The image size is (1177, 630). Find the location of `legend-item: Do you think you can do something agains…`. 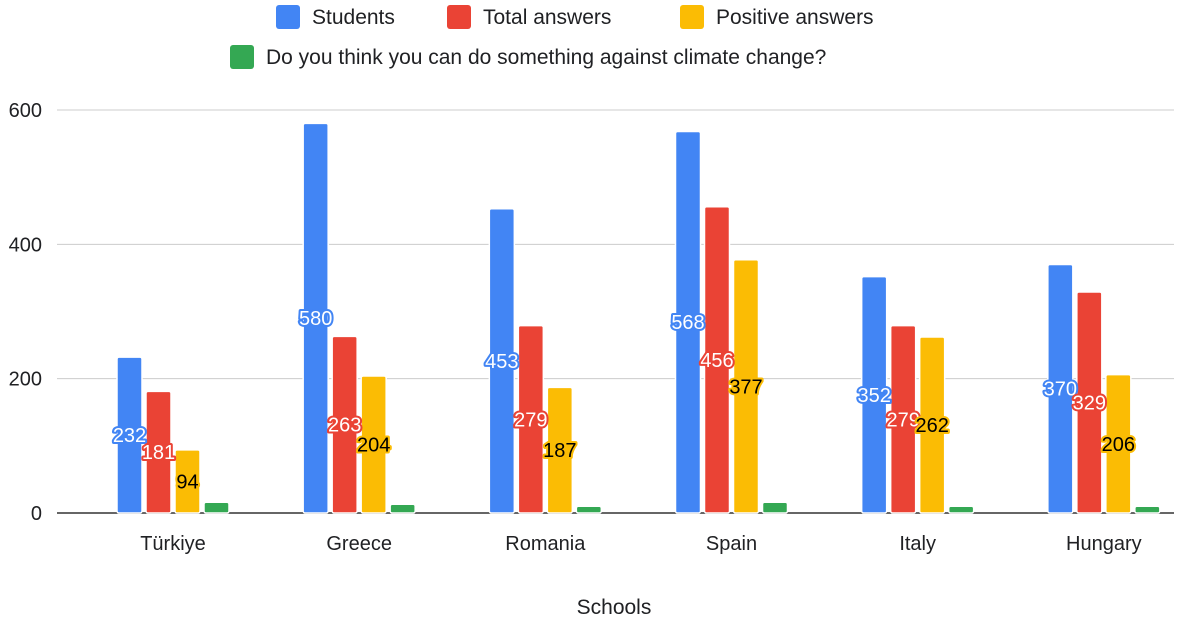

legend-item: Do you think you can do something agains… is located at coordinates (528, 57).